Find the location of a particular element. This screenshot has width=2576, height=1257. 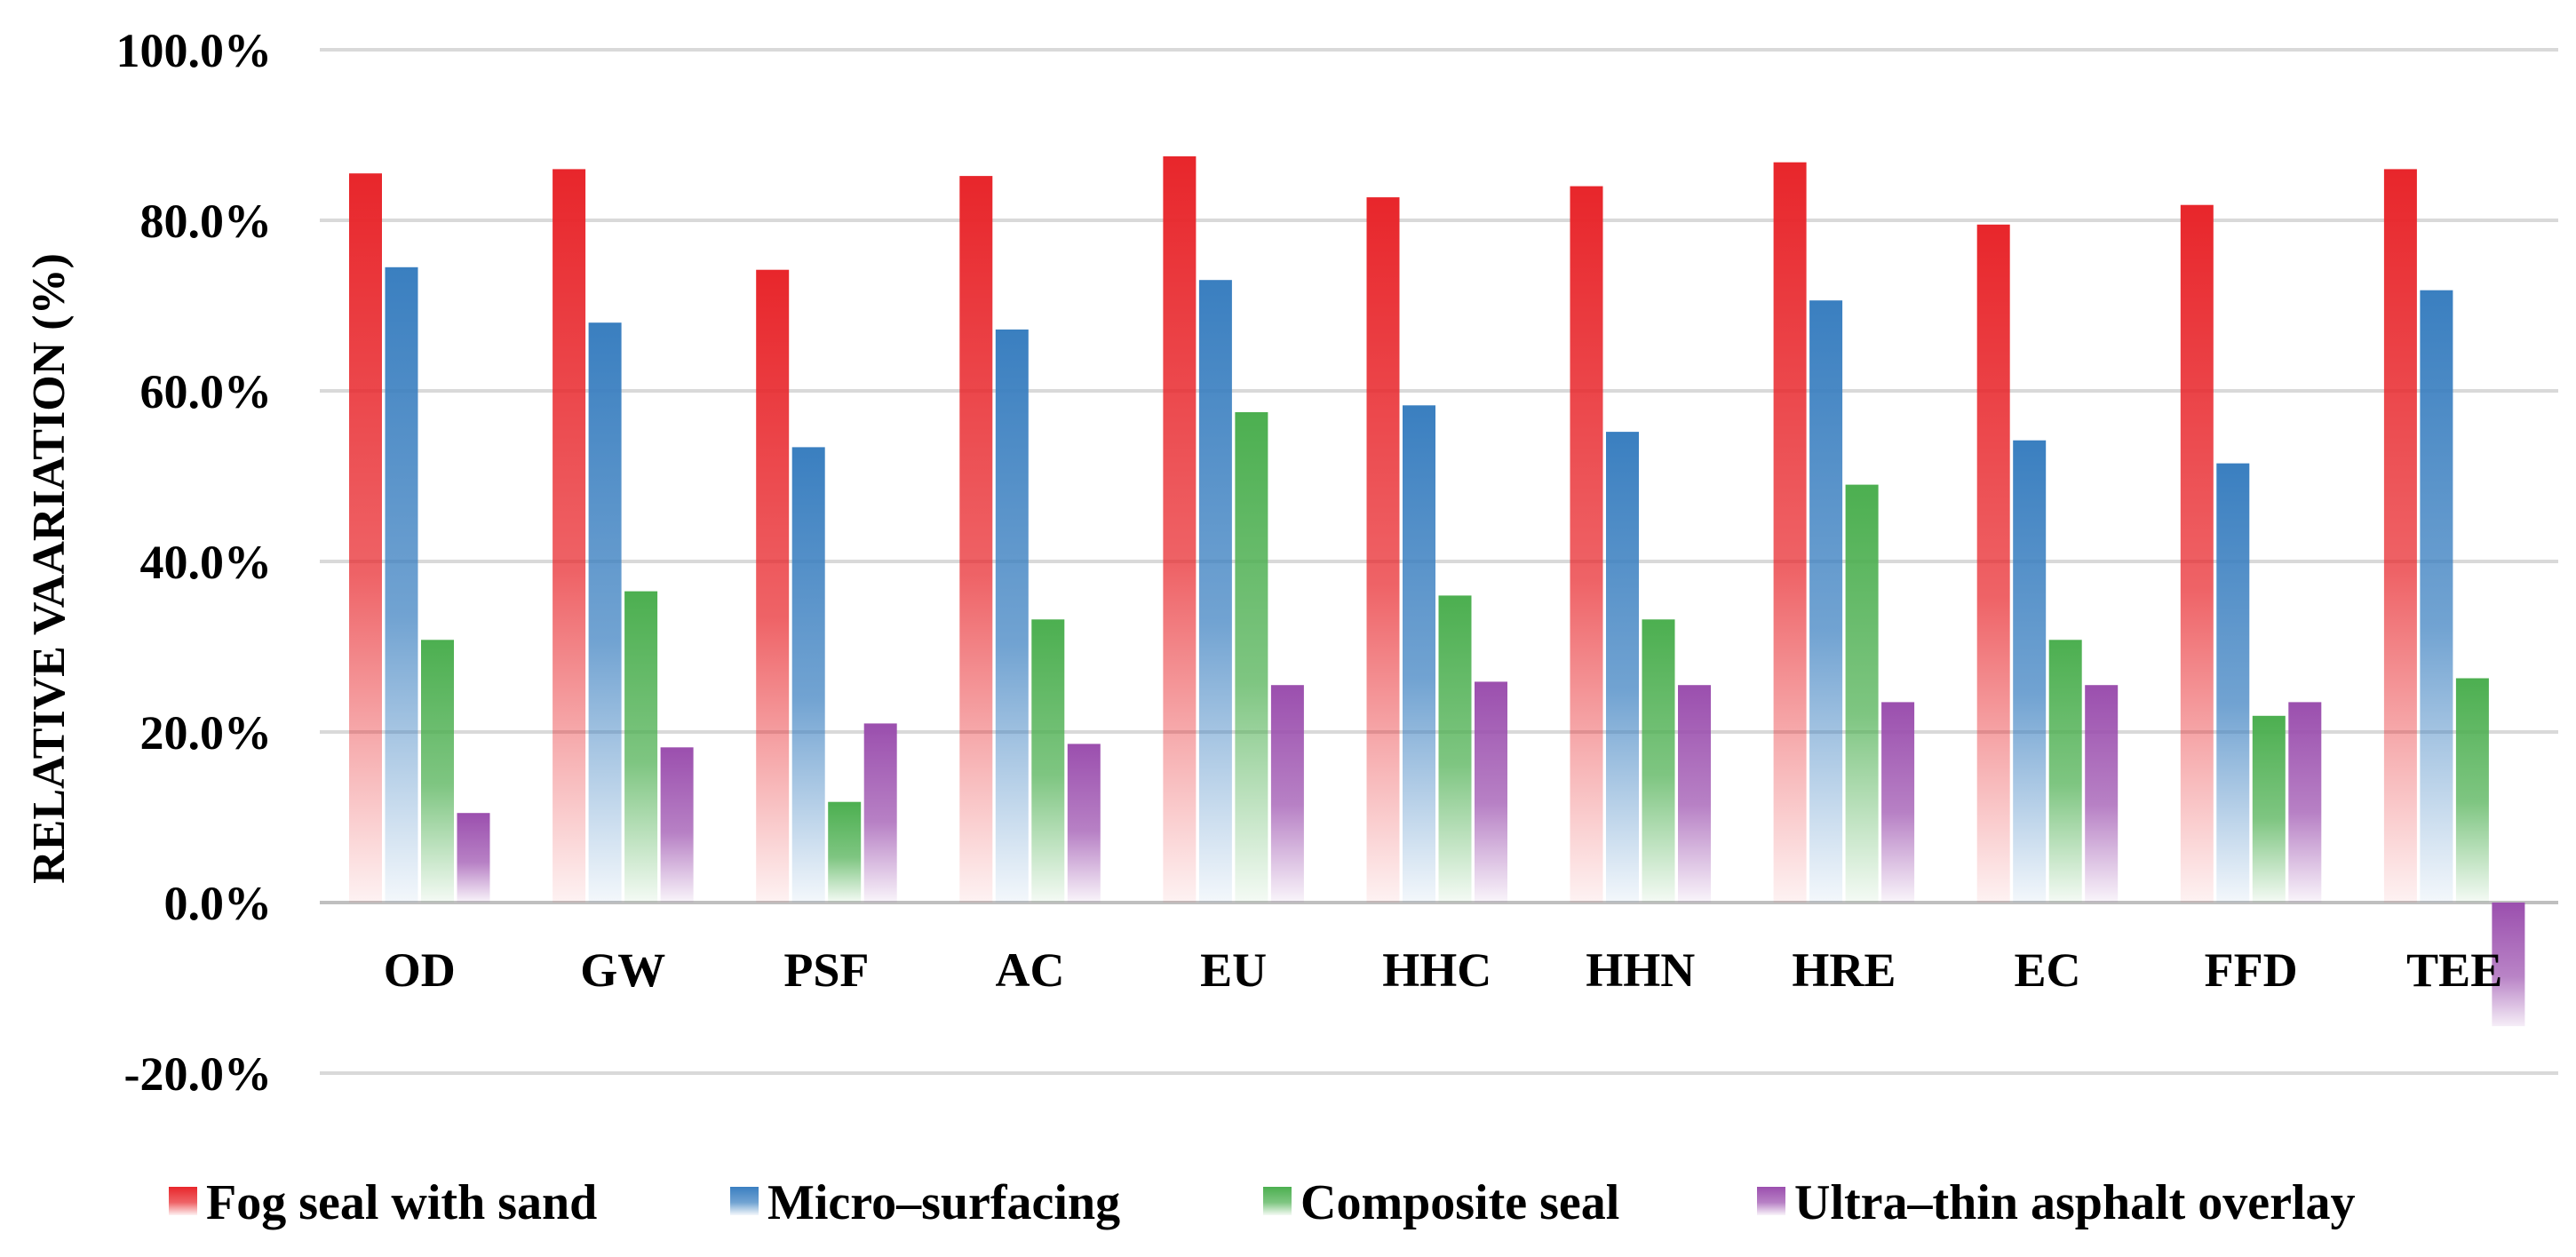

x-category-label: PSF is located at coordinates (826, 970).